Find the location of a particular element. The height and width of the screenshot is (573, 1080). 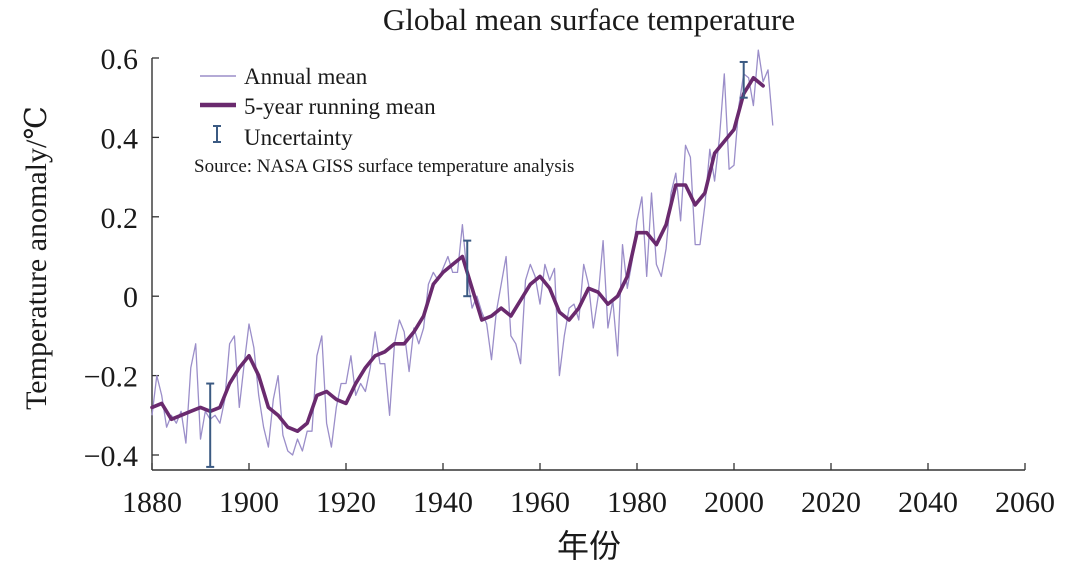

y-tick-label: 0.6 is located at coordinates (120, 59).